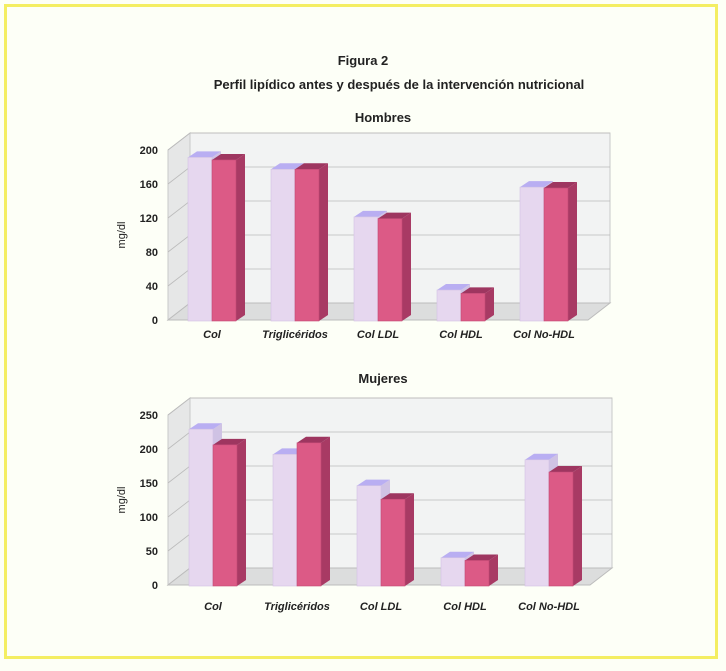 The image size is (726, 671). I want to click on y-tick-label: 50, so click(152, 552).